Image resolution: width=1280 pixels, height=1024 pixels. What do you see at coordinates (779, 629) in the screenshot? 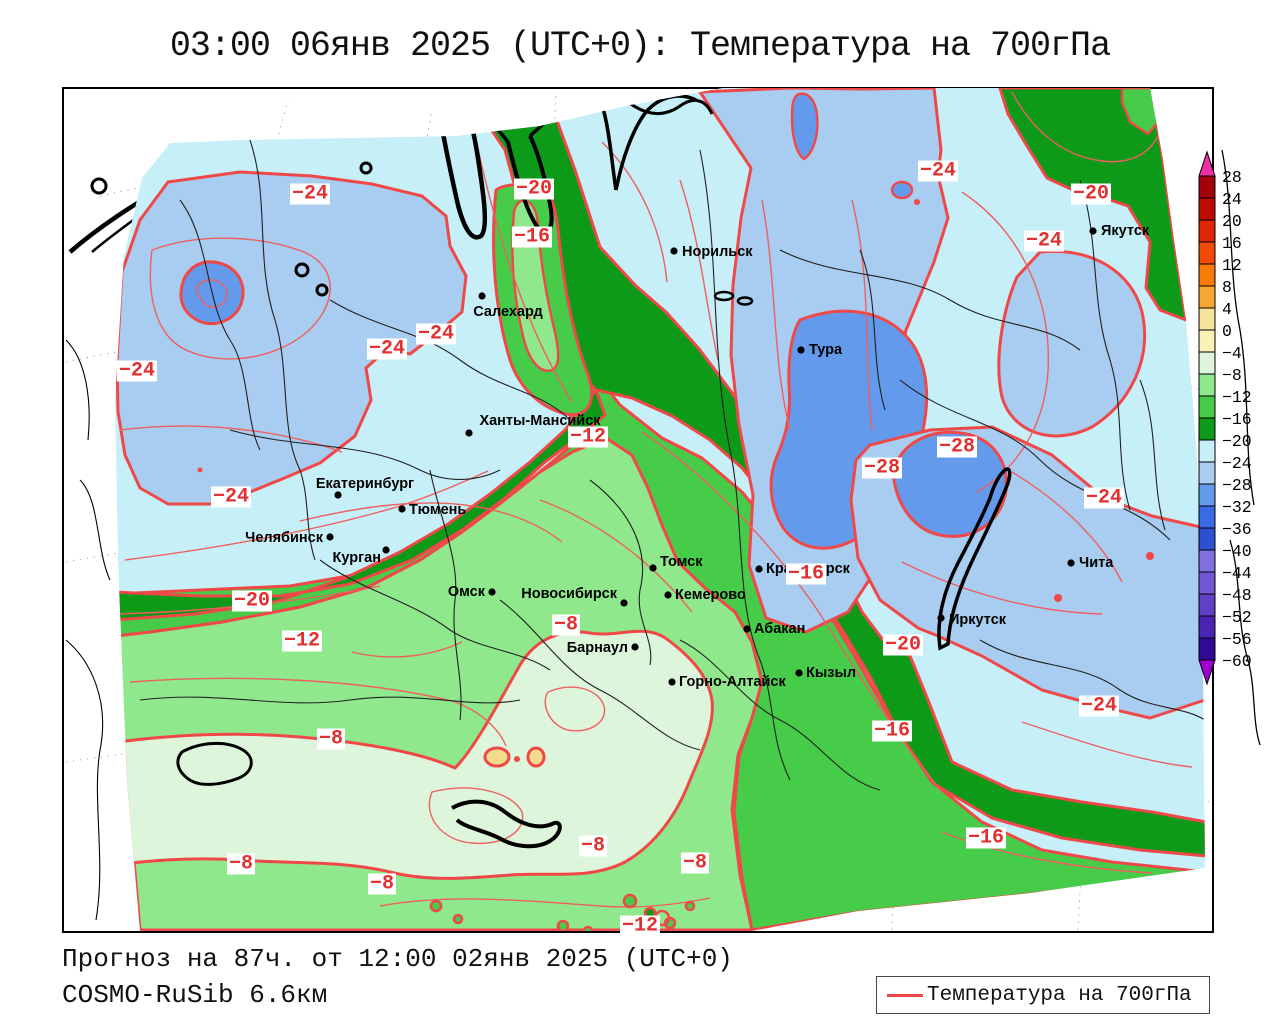
I see `city-label: Абакан` at bounding box center [779, 629].